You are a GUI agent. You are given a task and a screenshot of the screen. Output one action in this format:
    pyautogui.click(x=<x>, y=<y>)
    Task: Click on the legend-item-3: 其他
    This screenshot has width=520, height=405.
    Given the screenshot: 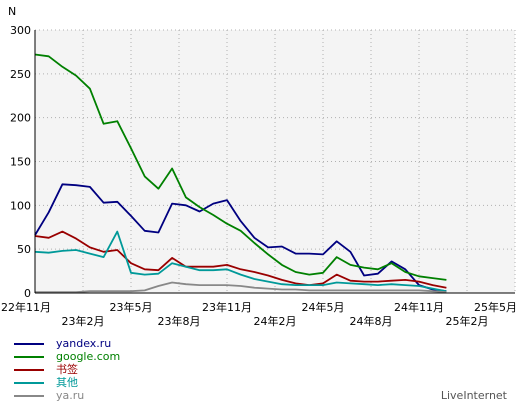 What is the action you would take?
    pyautogui.click(x=67, y=382)
    